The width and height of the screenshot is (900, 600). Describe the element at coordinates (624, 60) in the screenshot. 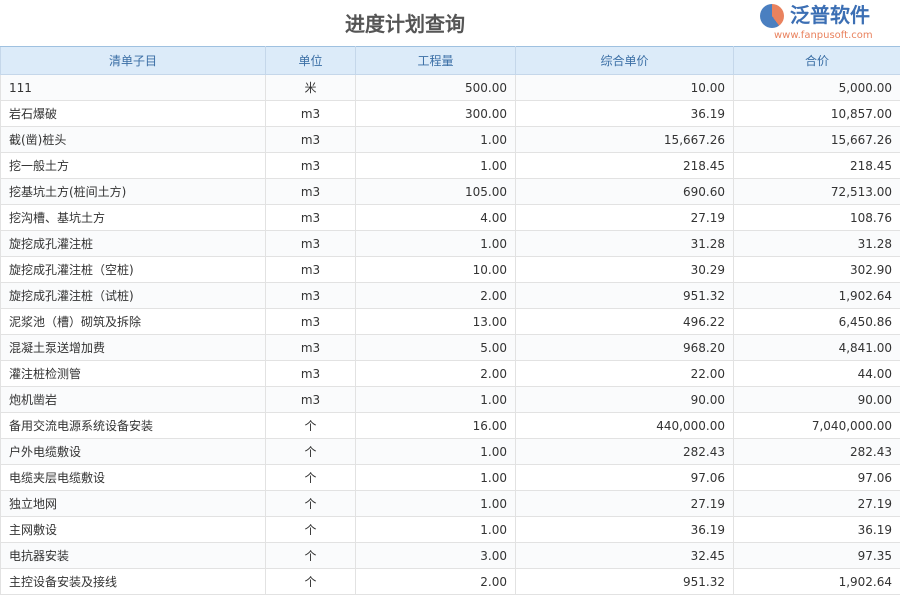

I see `col-unit-price: 综合单价` at that location.